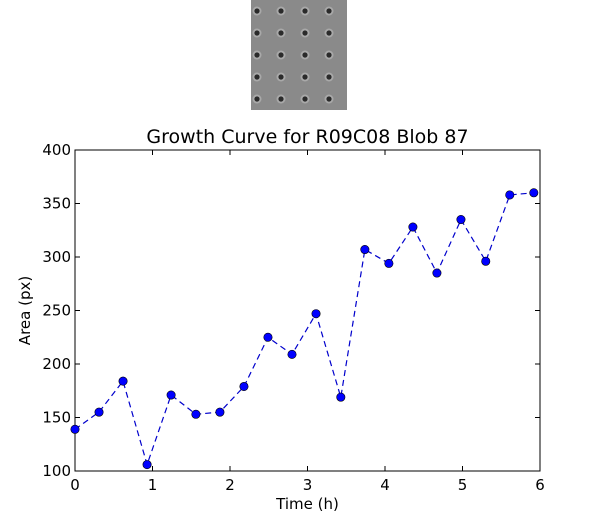  Describe the element at coordinates (307, 137) in the screenshot. I see `chart-title: Growth Curve for R09C08 Blob 87` at that location.